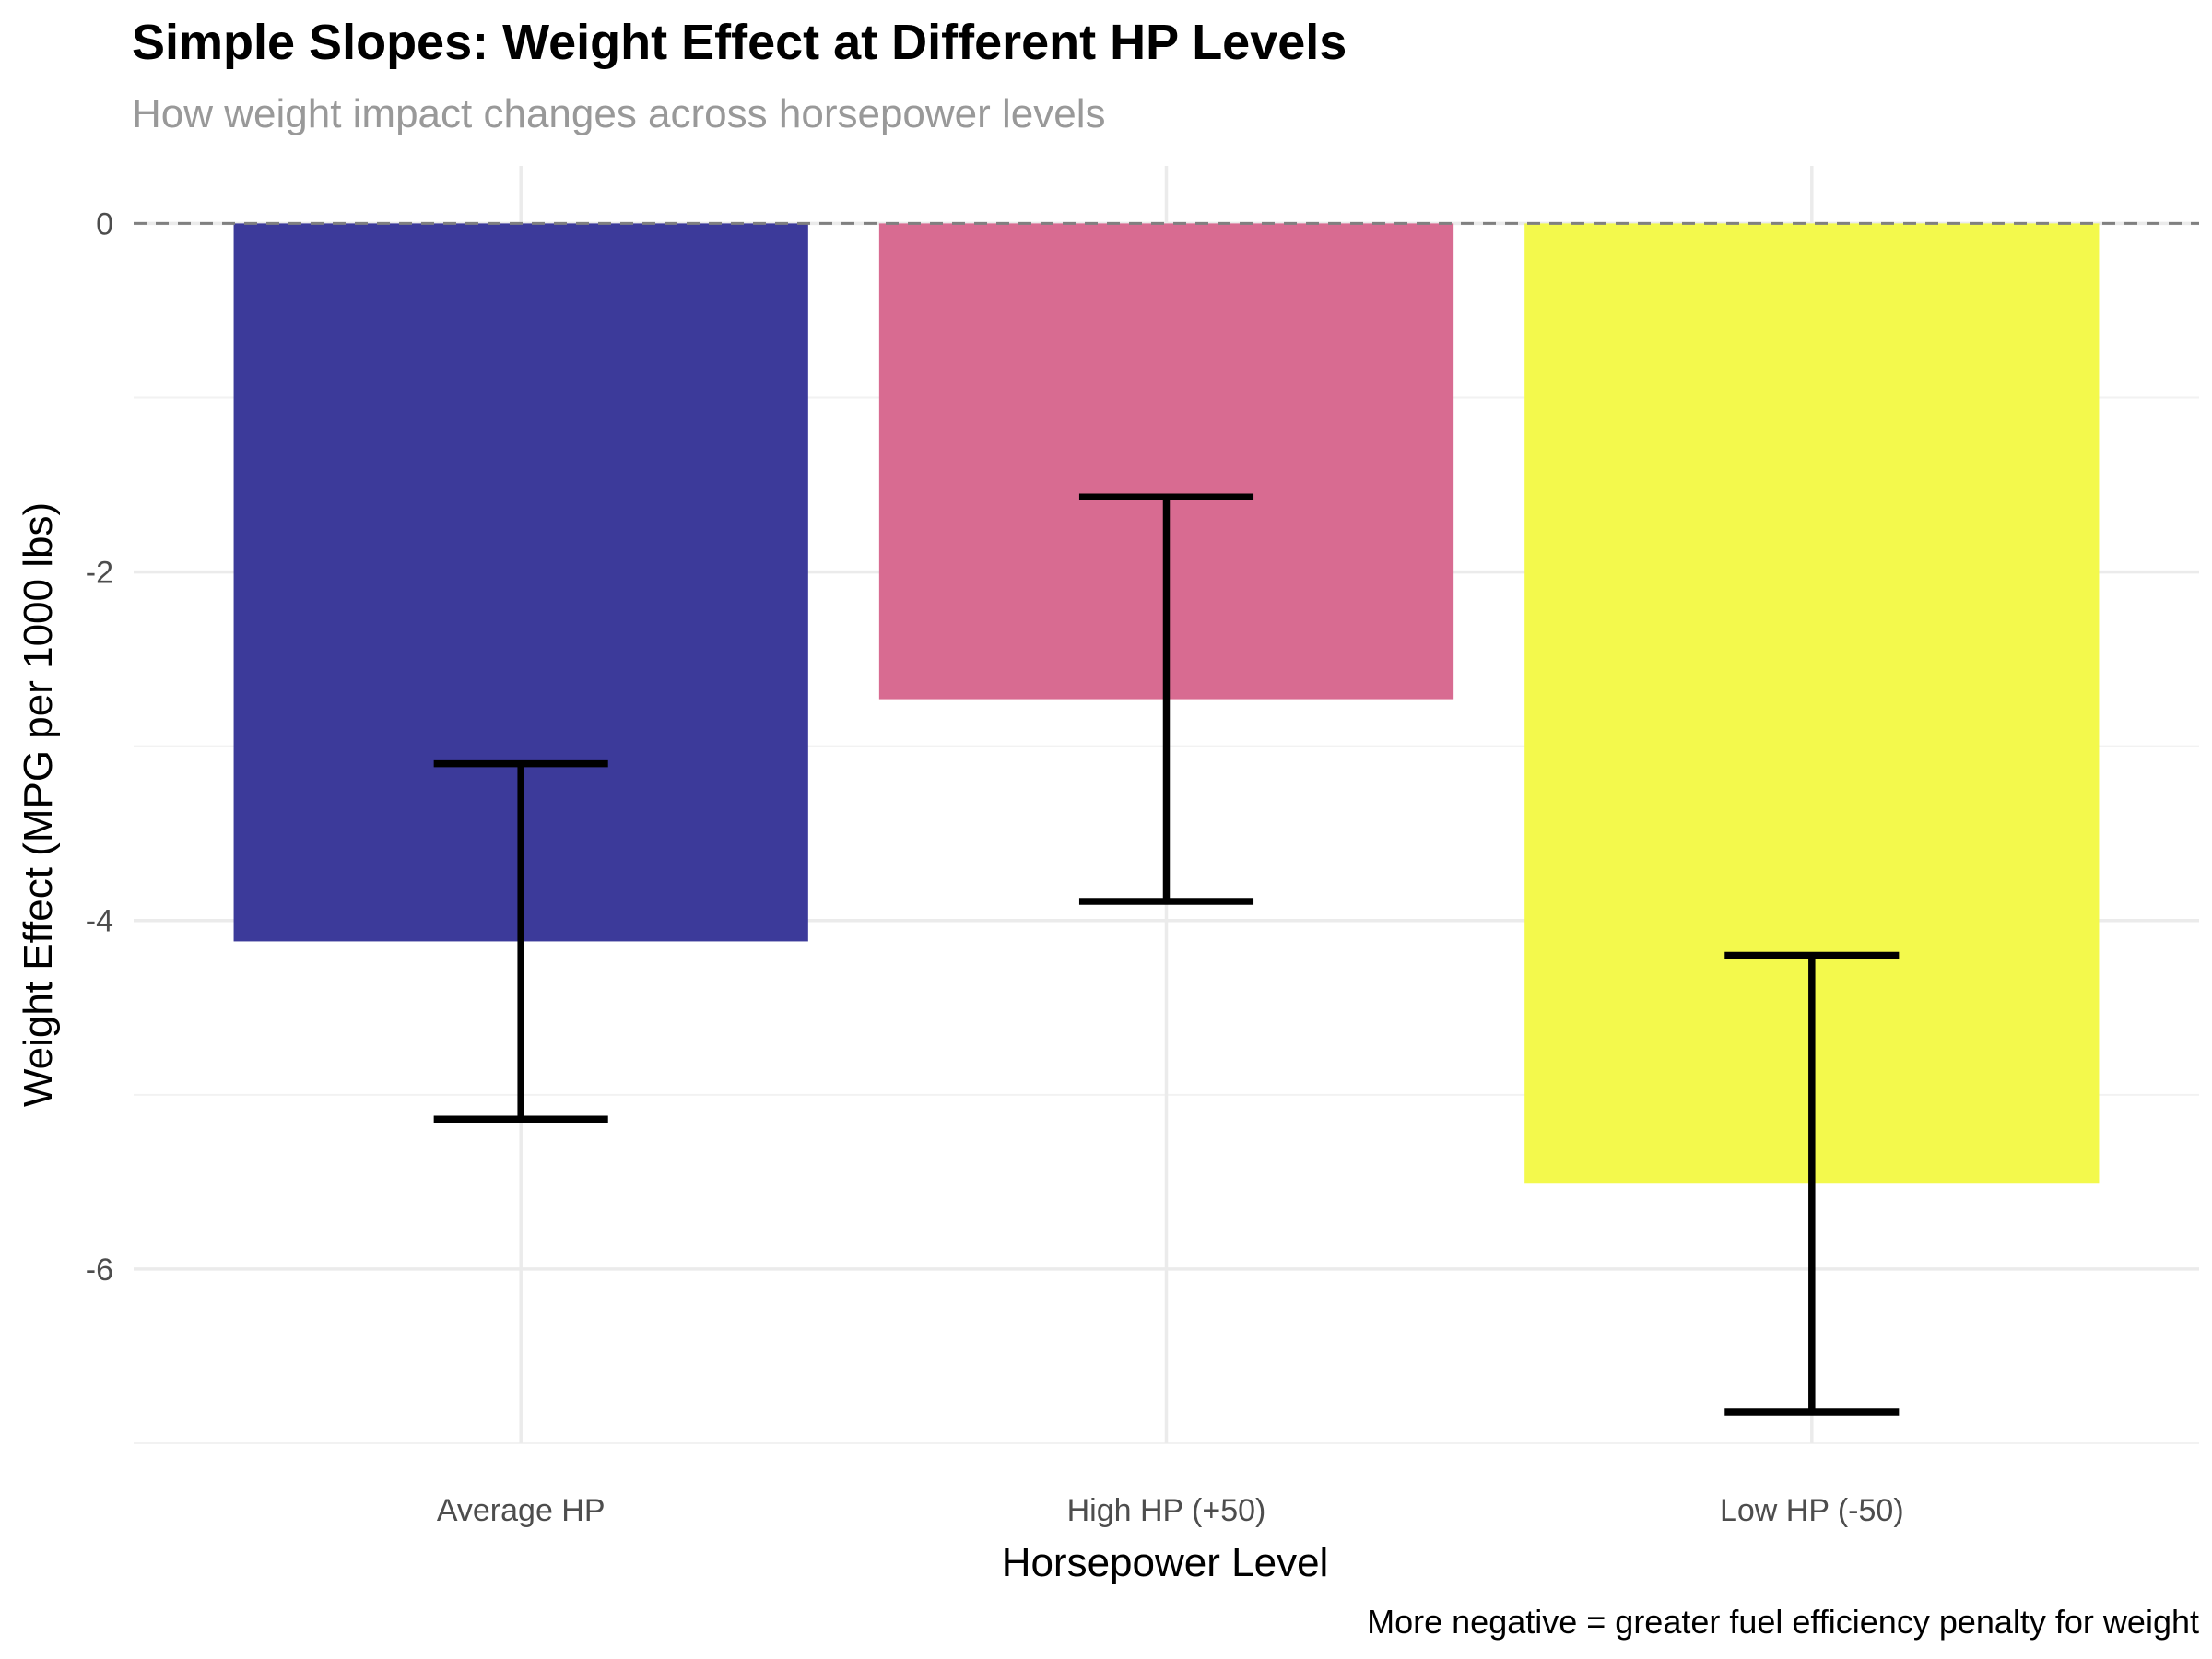 This screenshot has width=2212, height=1659. Describe the element at coordinates (1166, 1510) in the screenshot. I see `x-tick-label: High HP (+50)` at that location.